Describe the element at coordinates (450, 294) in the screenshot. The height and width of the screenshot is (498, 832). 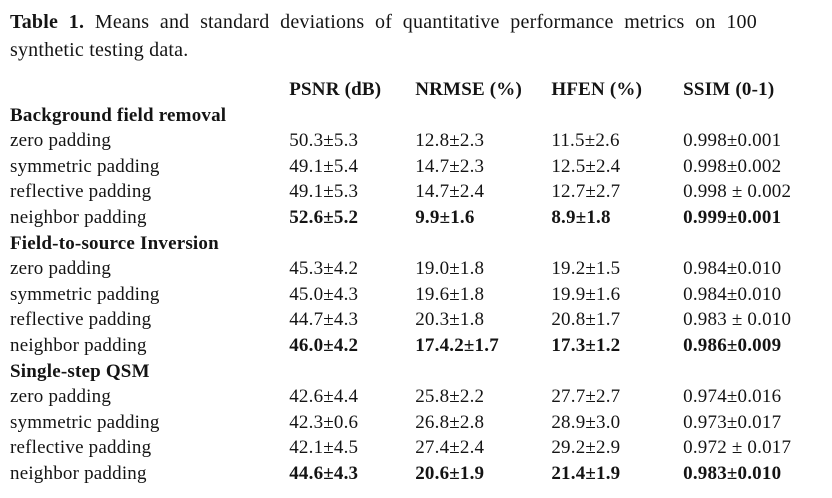
I see `cell-nrmse: 19.6±1.8` at that location.